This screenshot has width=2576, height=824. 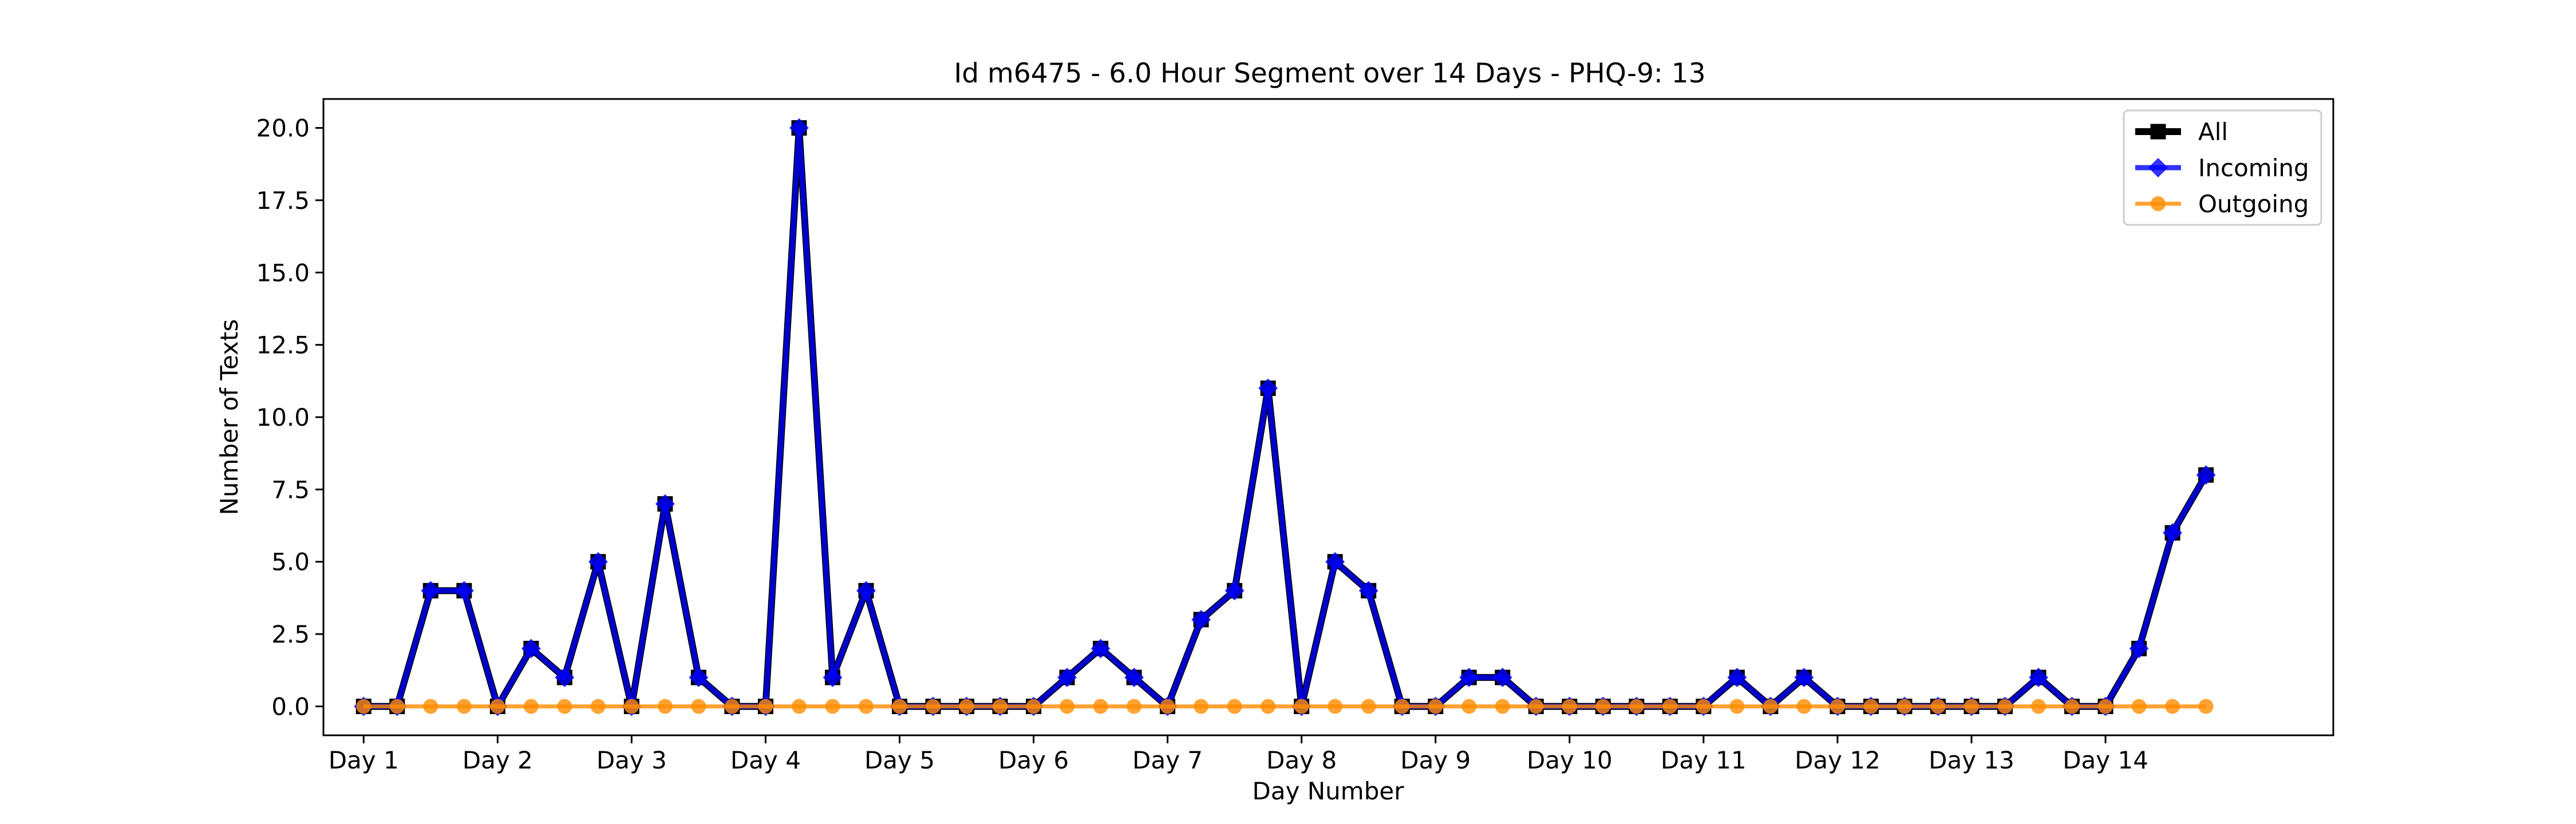 What do you see at coordinates (498, 760) in the screenshot?
I see `x-tick-label: Day 2` at bounding box center [498, 760].